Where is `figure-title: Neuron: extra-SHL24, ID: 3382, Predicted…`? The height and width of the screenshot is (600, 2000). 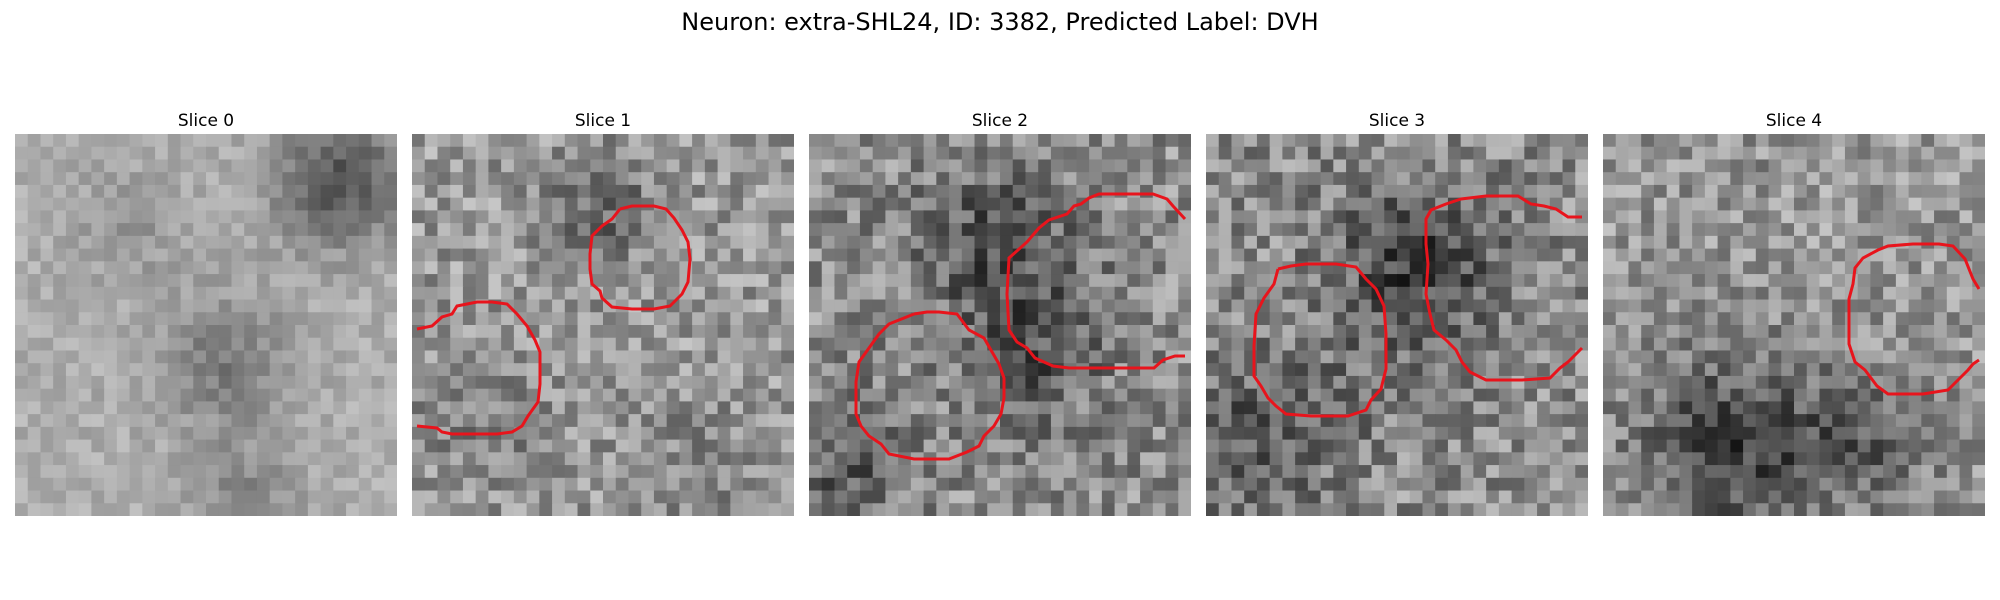 figure-title: Neuron: extra-SHL24, ID: 3382, Predicted… is located at coordinates (1000, 22).